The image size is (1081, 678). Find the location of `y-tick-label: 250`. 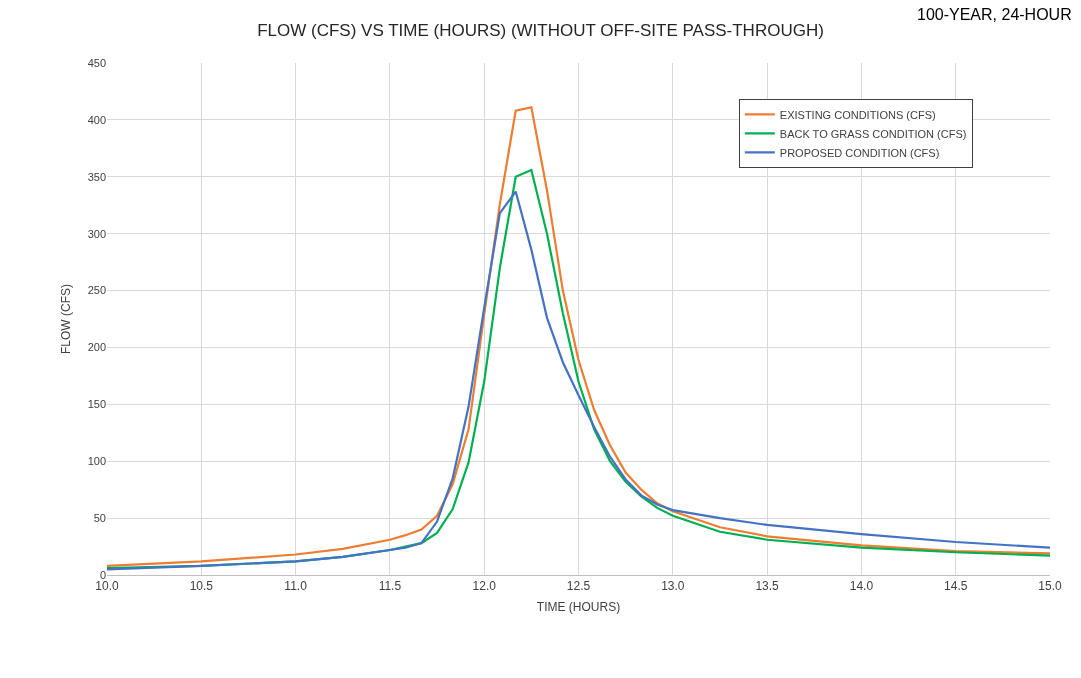

y-tick-label: 250 is located at coordinates (96, 290).